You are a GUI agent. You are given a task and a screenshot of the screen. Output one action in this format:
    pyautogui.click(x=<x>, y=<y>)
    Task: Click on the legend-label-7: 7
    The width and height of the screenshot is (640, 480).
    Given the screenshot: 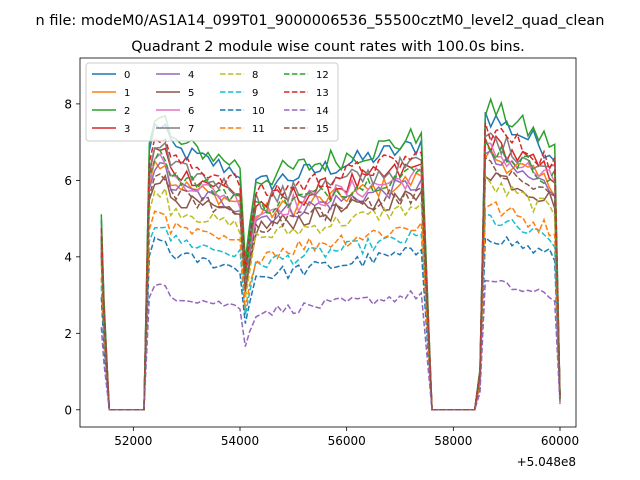 What is the action you would take?
    pyautogui.click(x=191, y=129)
    